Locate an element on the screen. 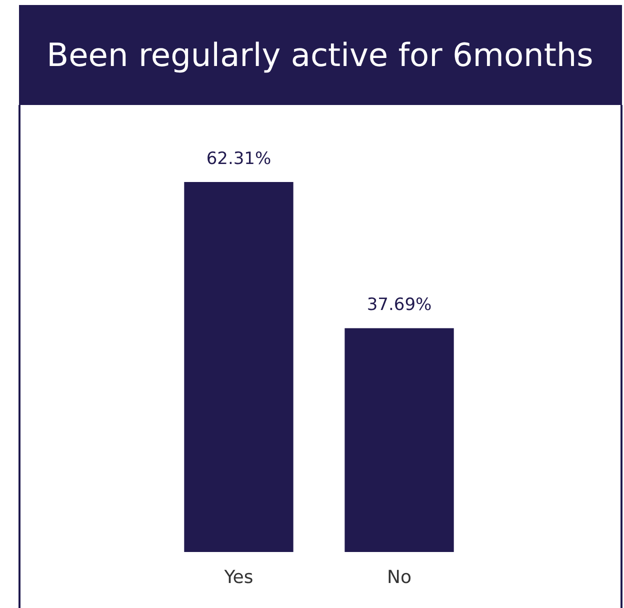 Image resolution: width=624 pixels, height=608 pixels. x-tick-label: No is located at coordinates (399, 577).